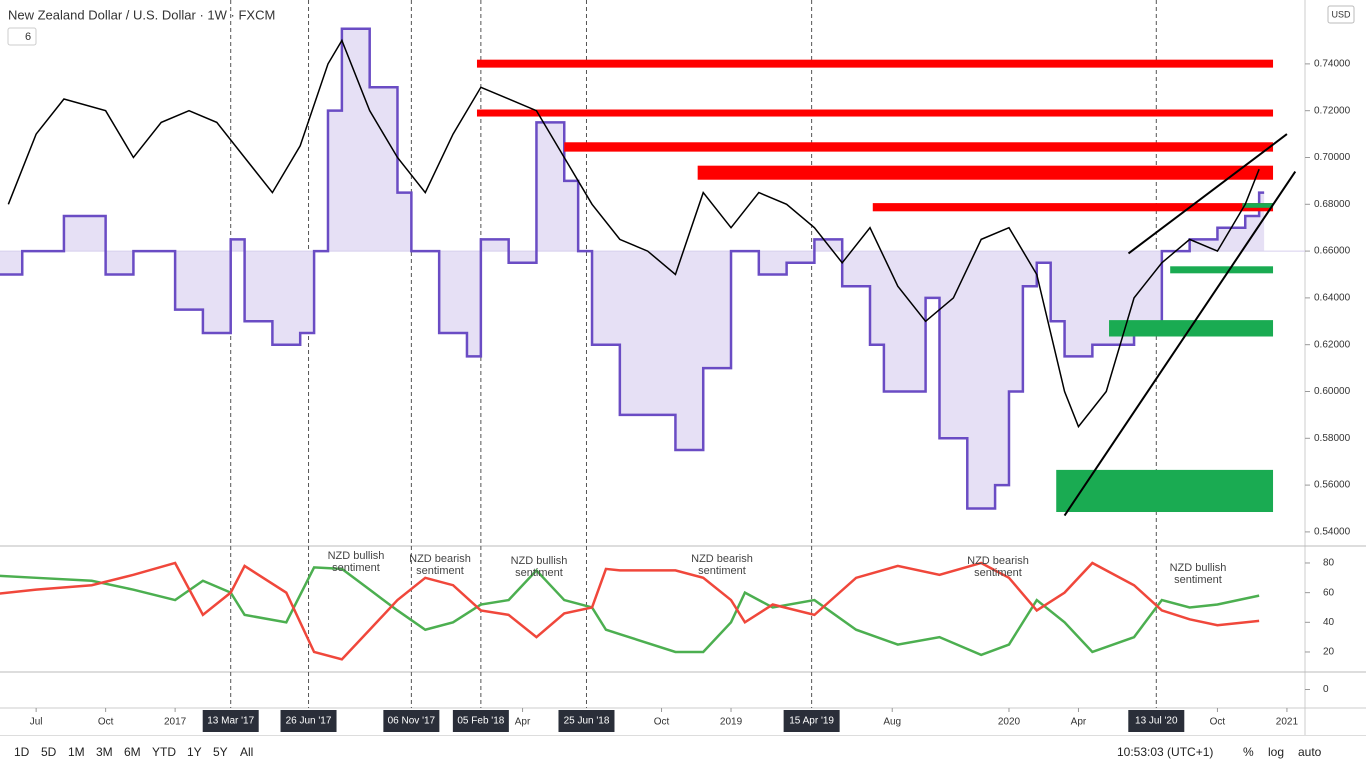 This screenshot has width=1366, height=769. What do you see at coordinates (1332, 344) in the screenshot?
I see `y-tick-label: 0.62000` at bounding box center [1332, 344].